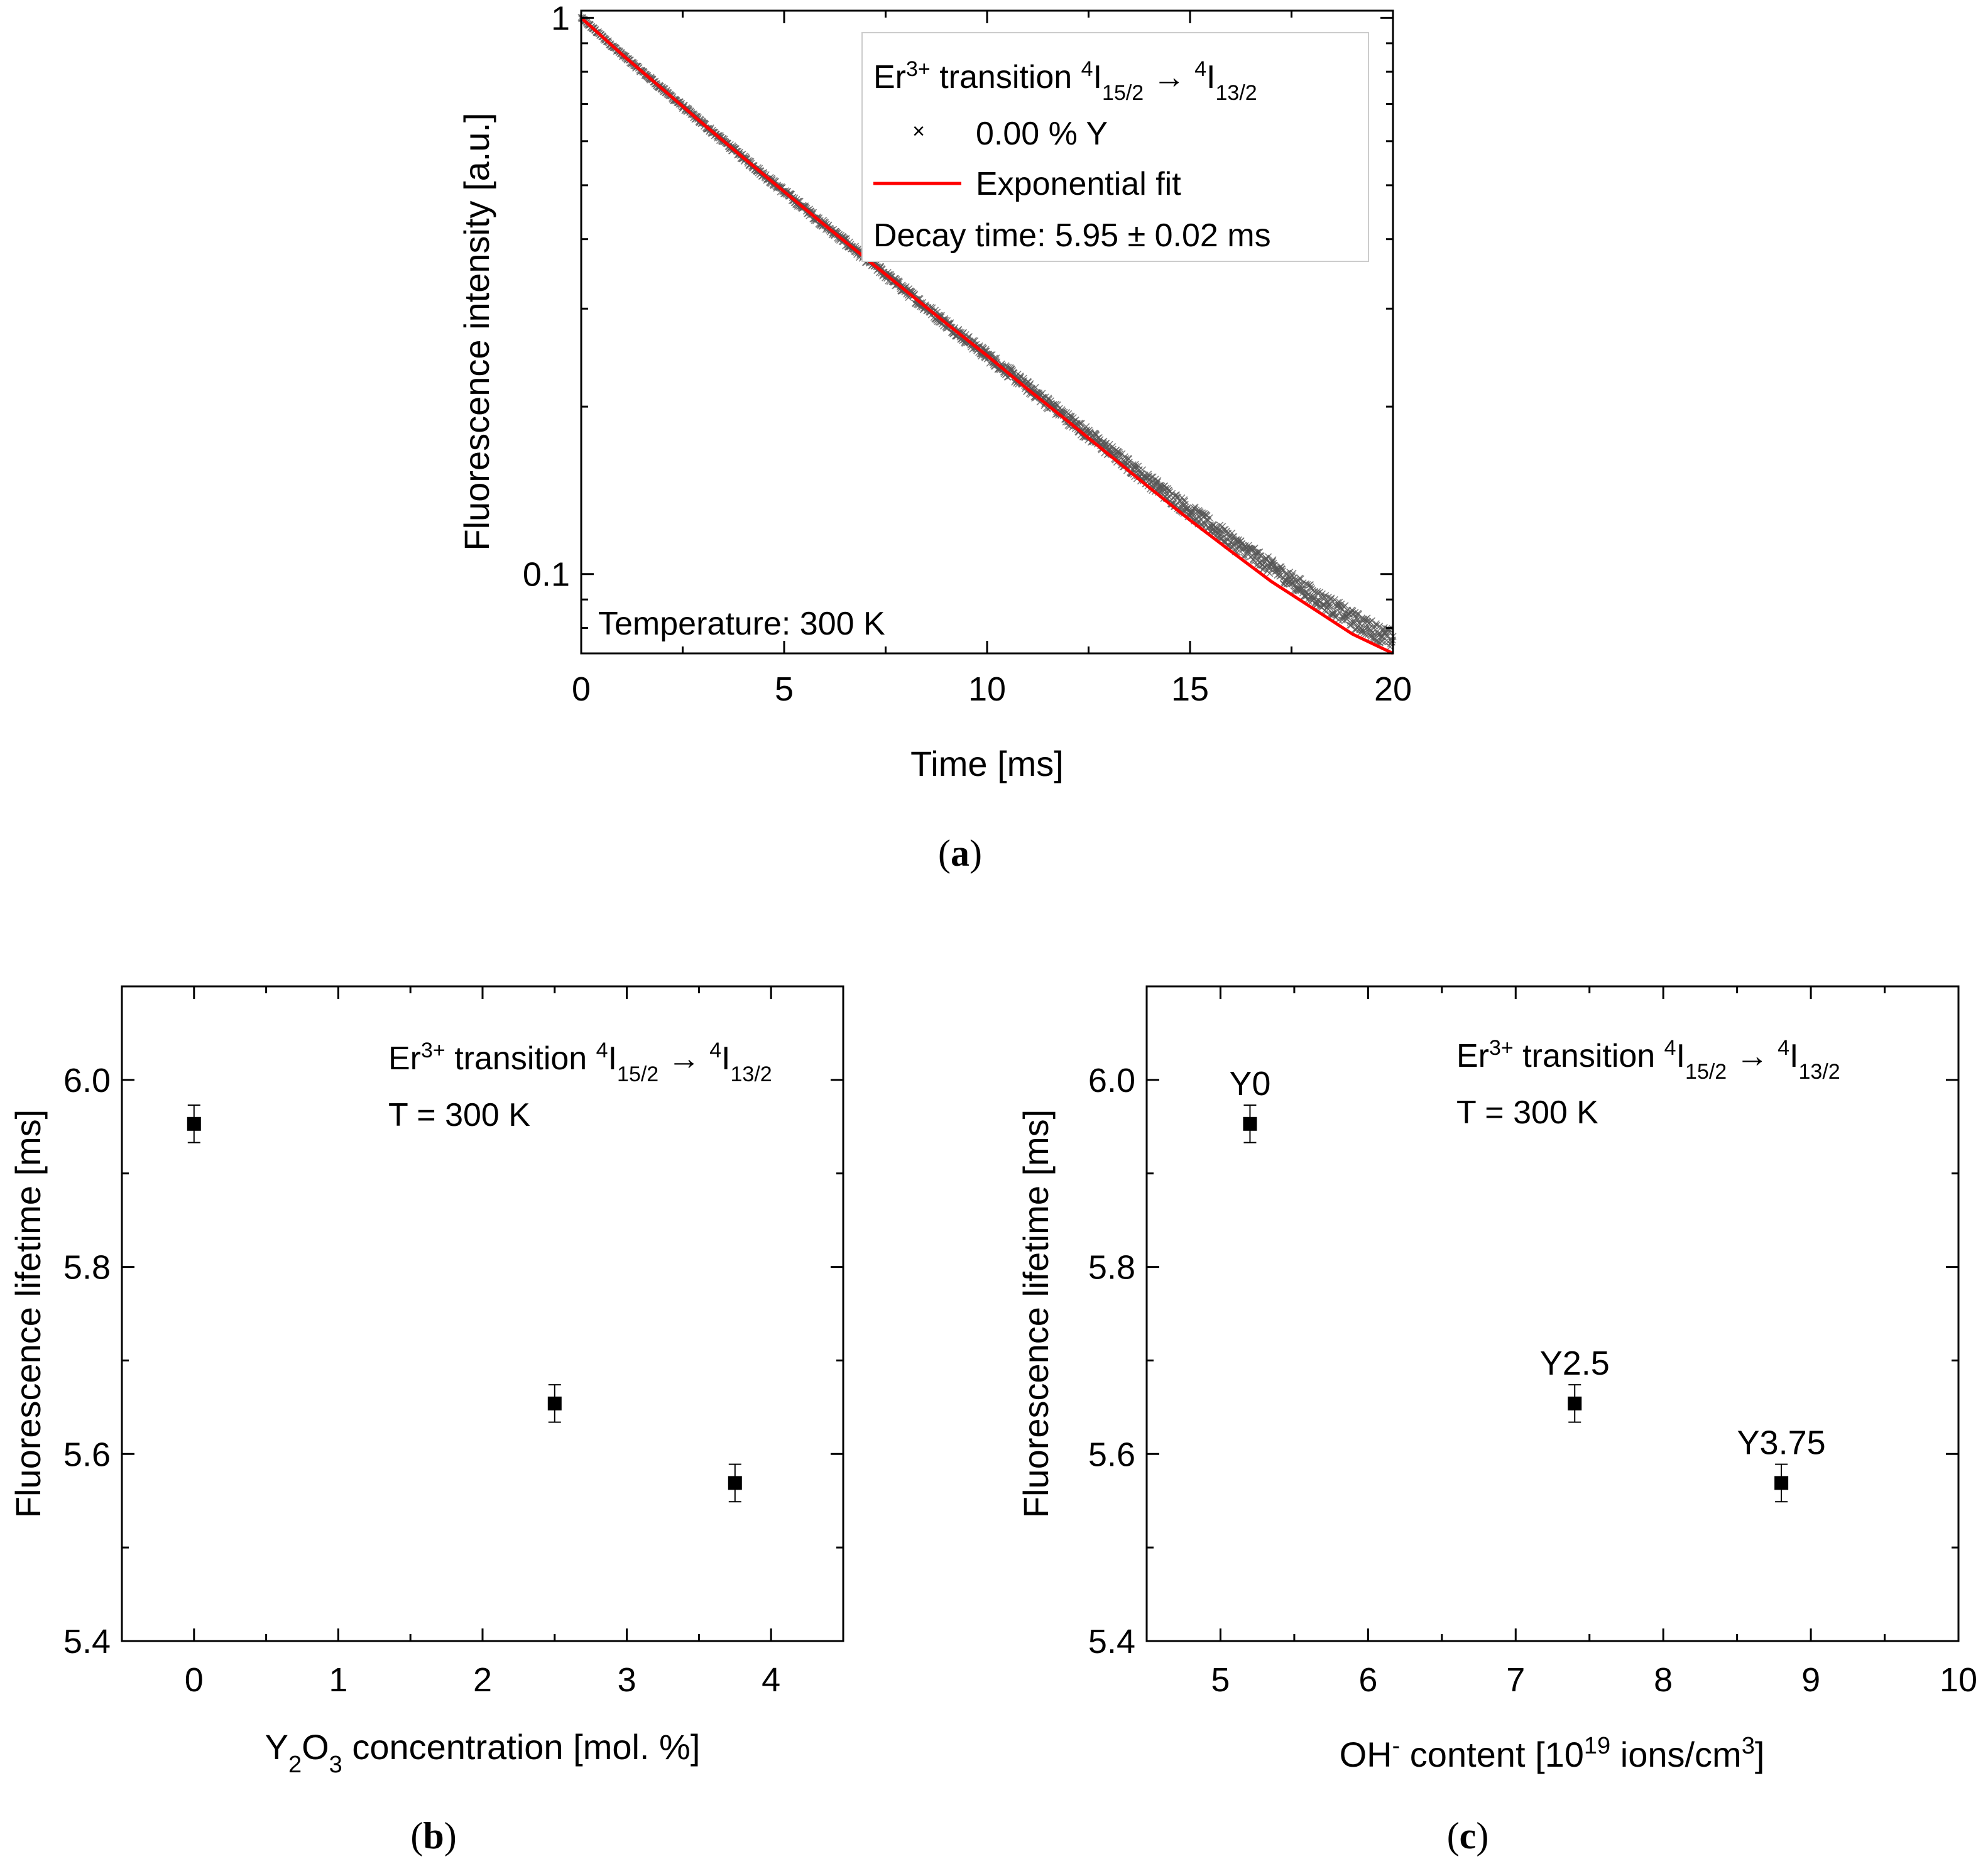 The image size is (1988, 1876). What do you see at coordinates (28, 1314) in the screenshot?
I see `b-y-axis-label: Fluorescence lifetime [ms]` at bounding box center [28, 1314].